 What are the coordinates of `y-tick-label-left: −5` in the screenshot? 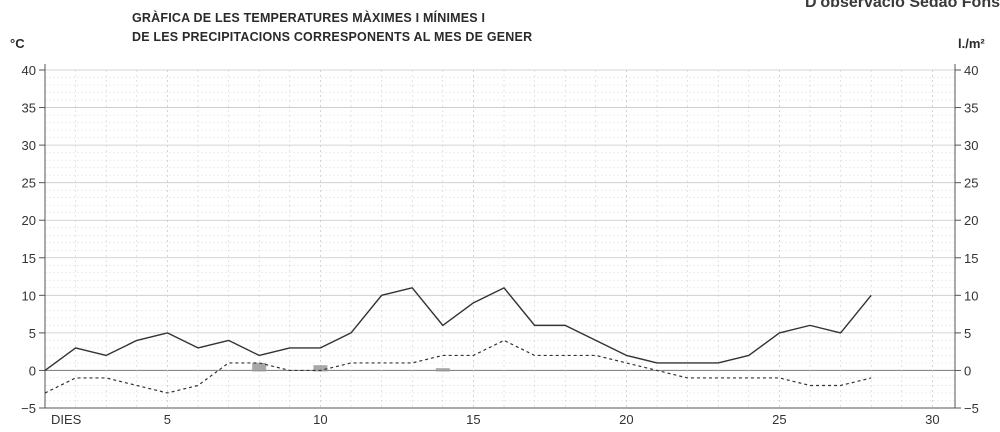 It's located at (28, 408).